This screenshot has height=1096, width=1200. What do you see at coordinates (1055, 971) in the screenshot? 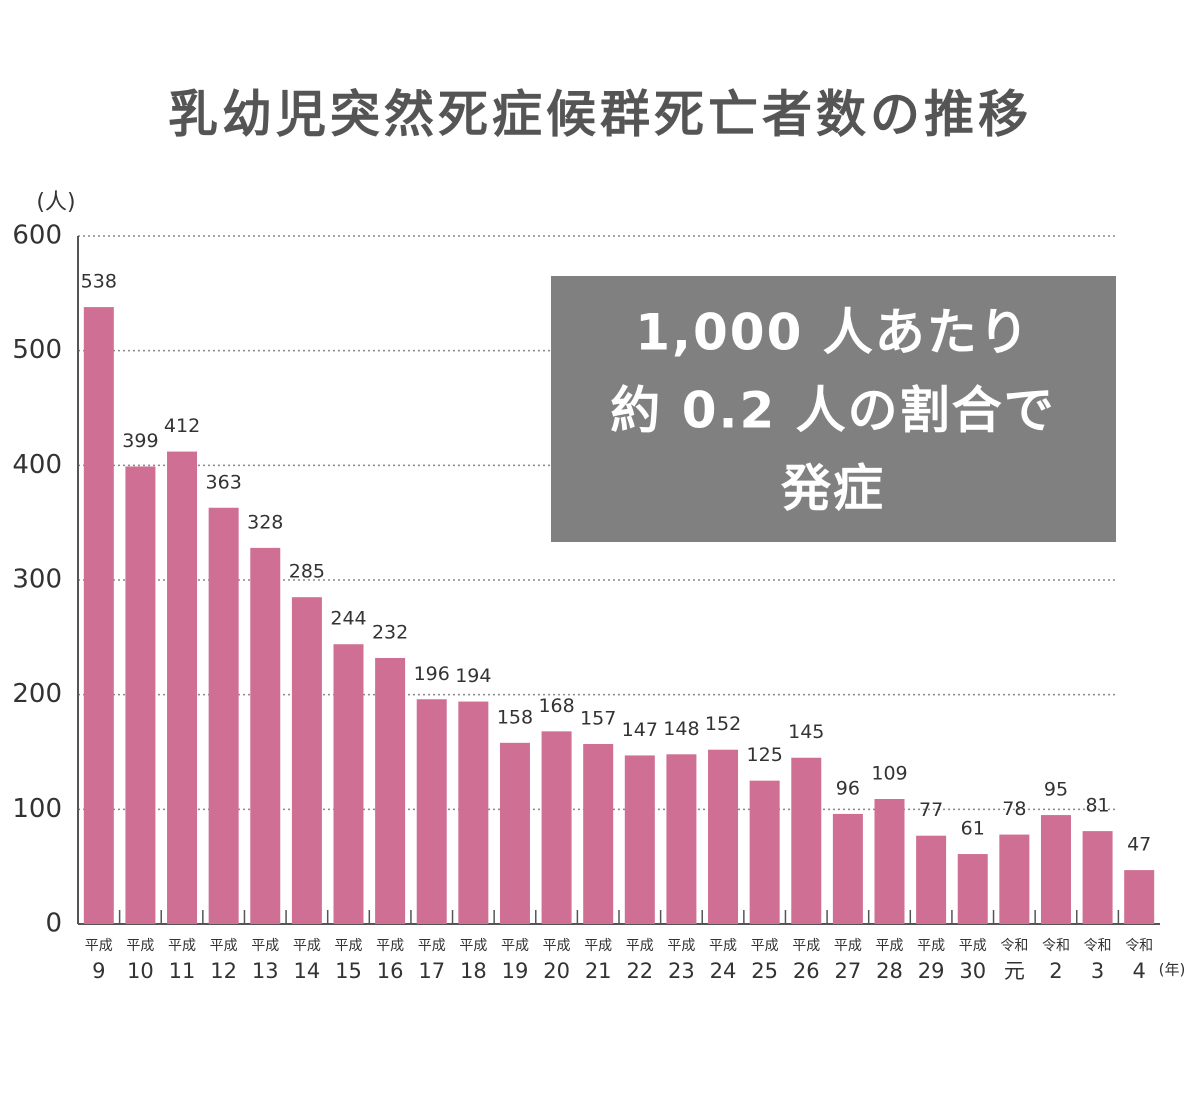
I see `x-tick-label: 2` at bounding box center [1055, 971].